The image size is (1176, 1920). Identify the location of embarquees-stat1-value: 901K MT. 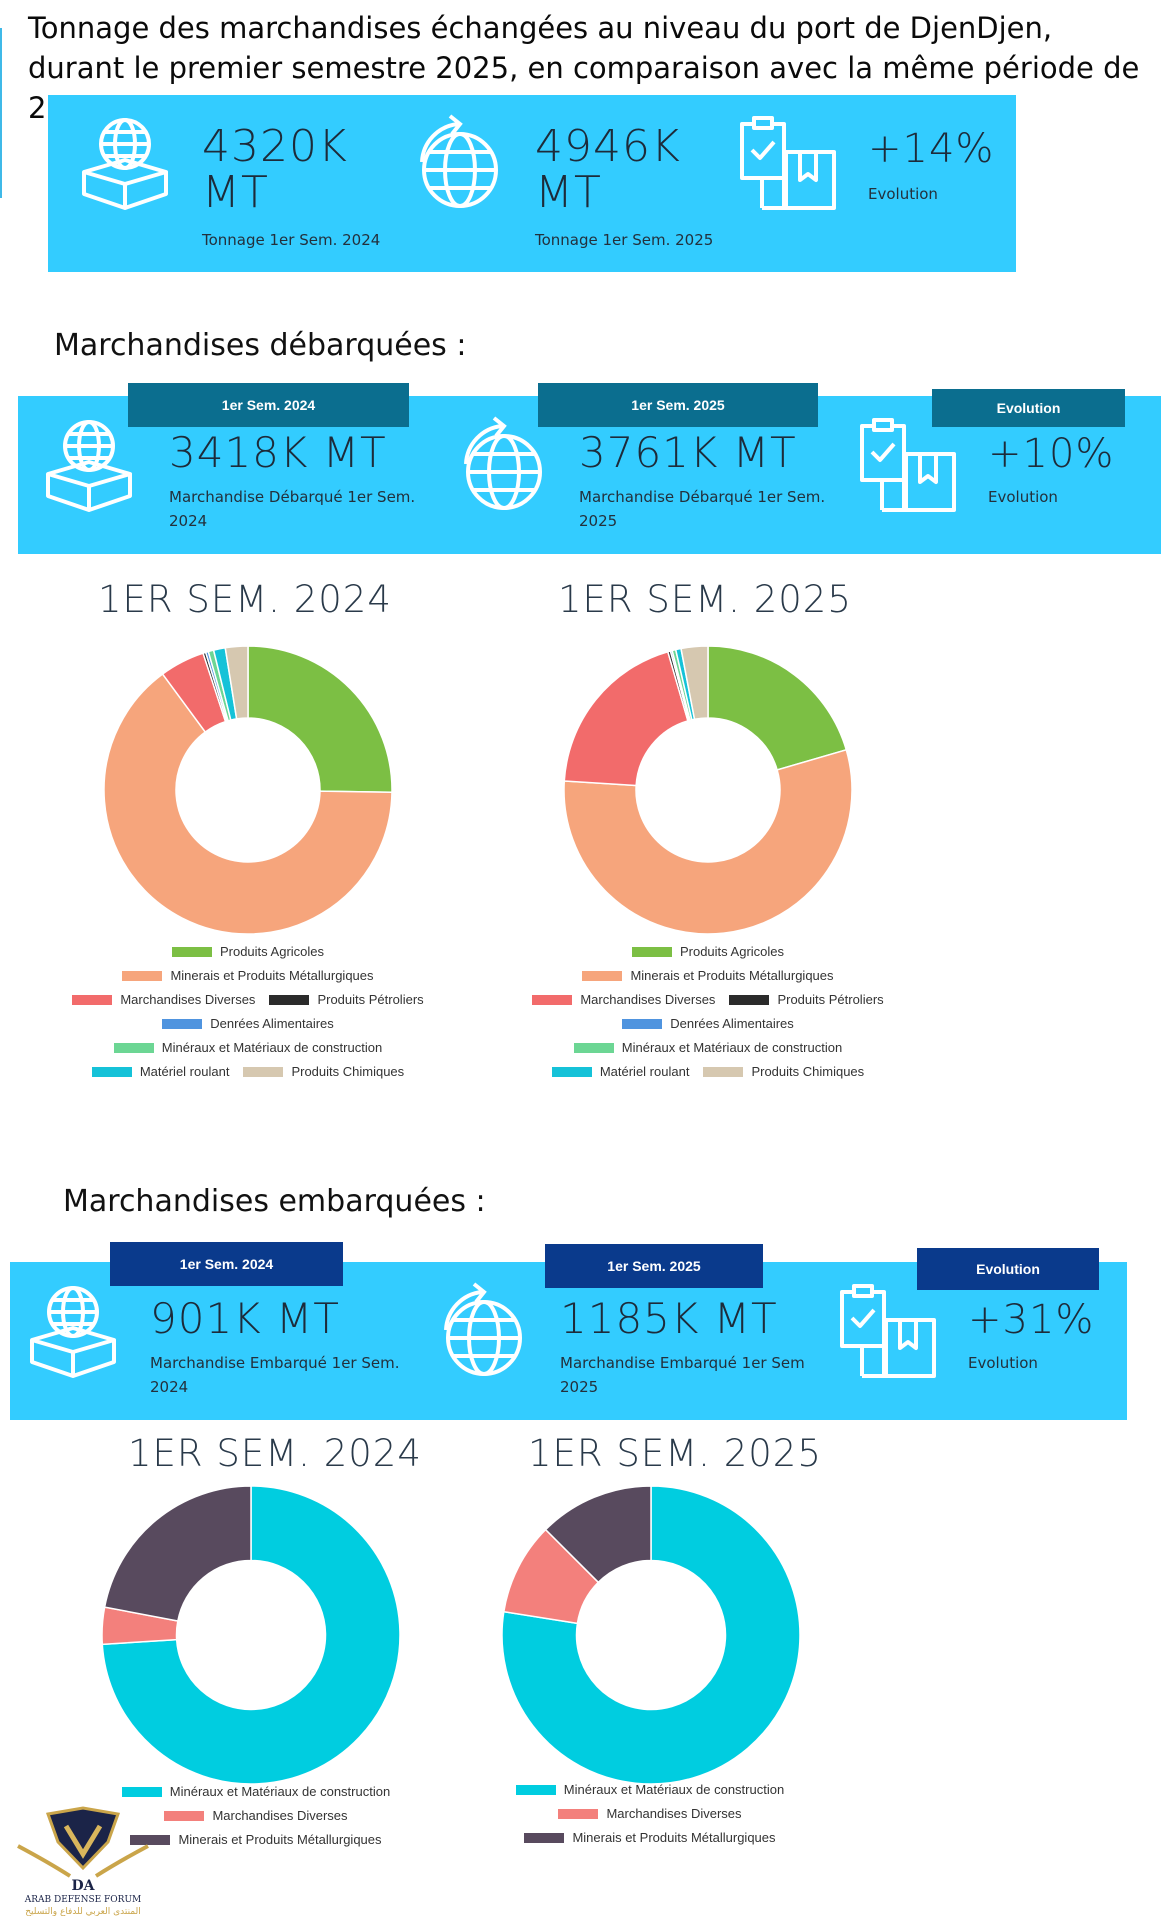
(245, 1318).